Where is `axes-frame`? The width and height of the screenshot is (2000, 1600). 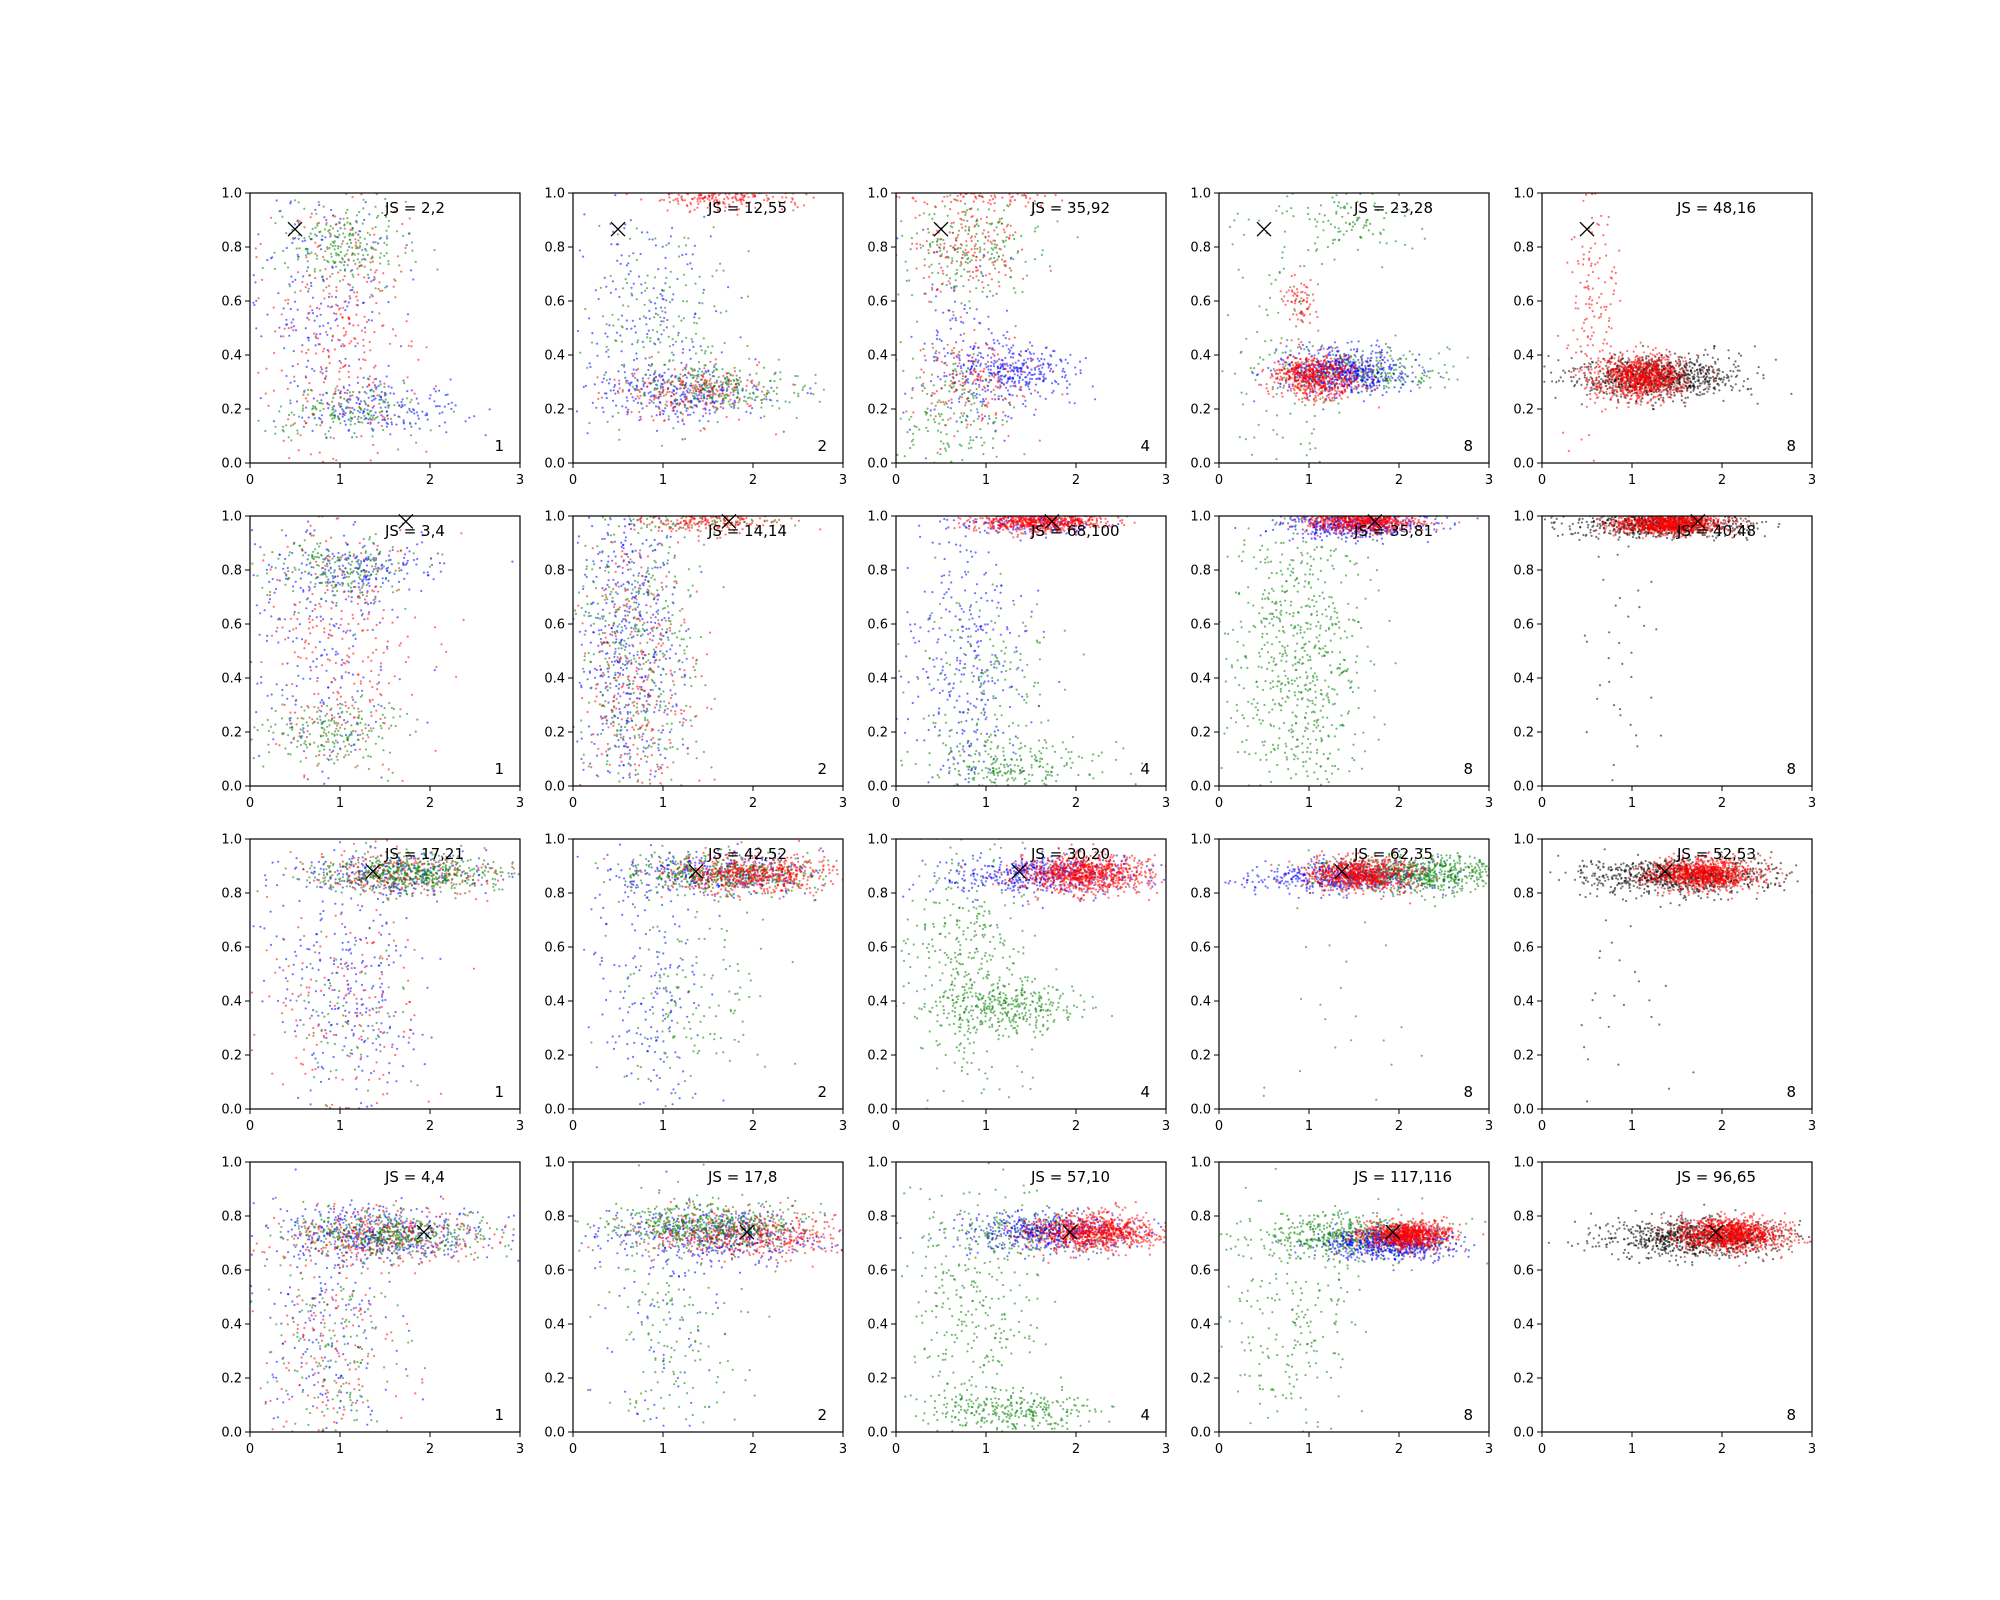 axes-frame is located at coordinates (1031, 328).